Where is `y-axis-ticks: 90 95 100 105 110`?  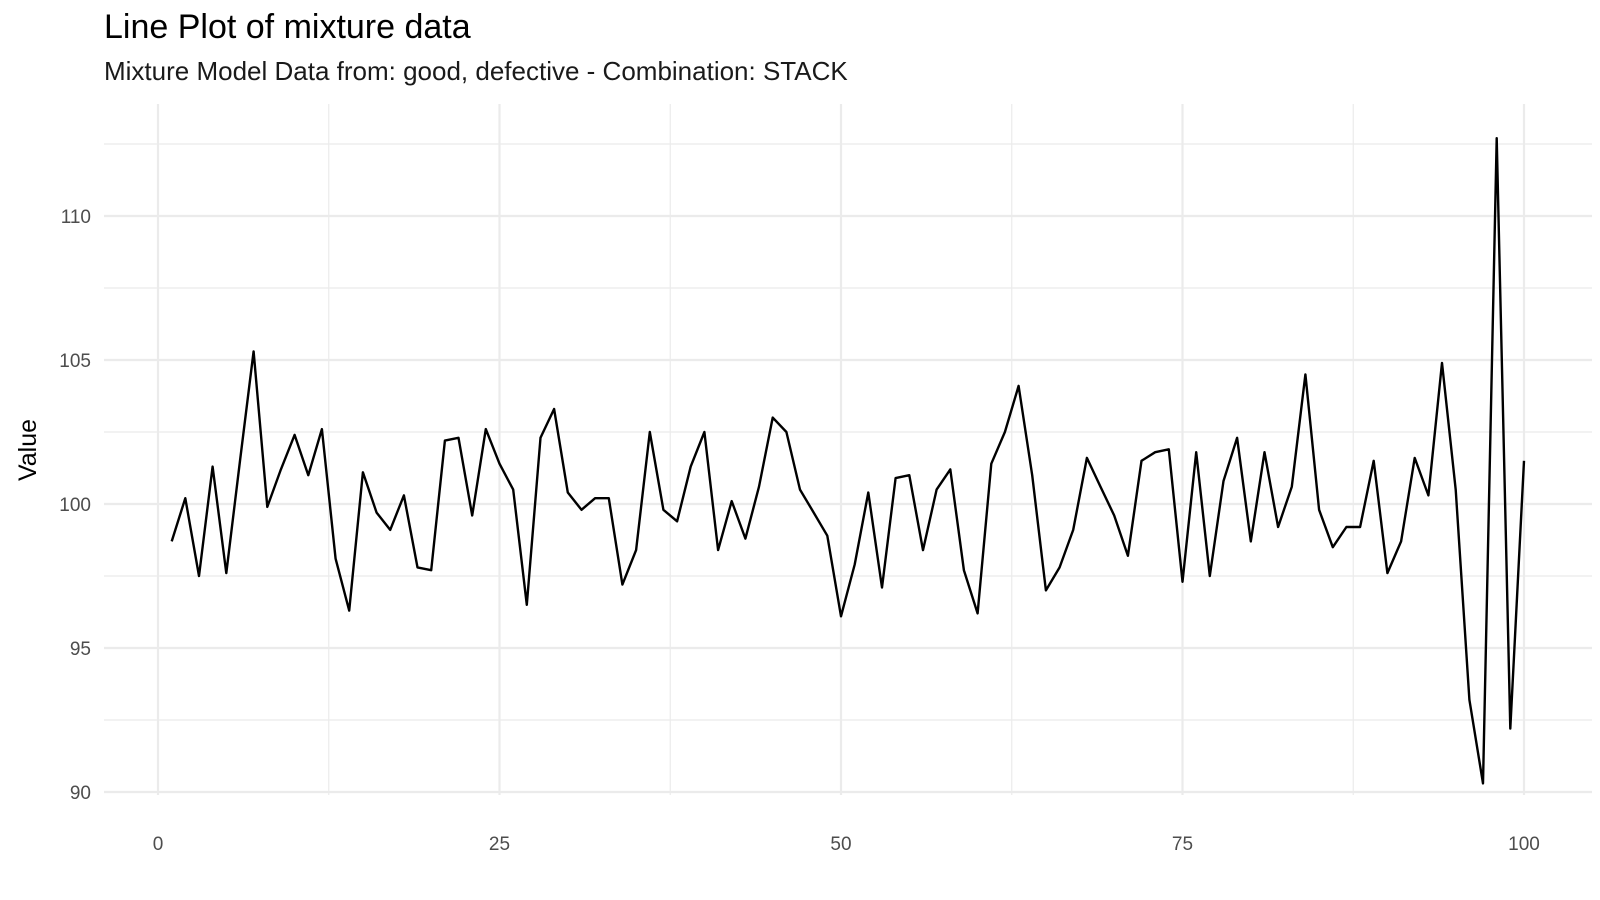 y-axis-ticks: 90 95 100 105 110 is located at coordinates (75, 505).